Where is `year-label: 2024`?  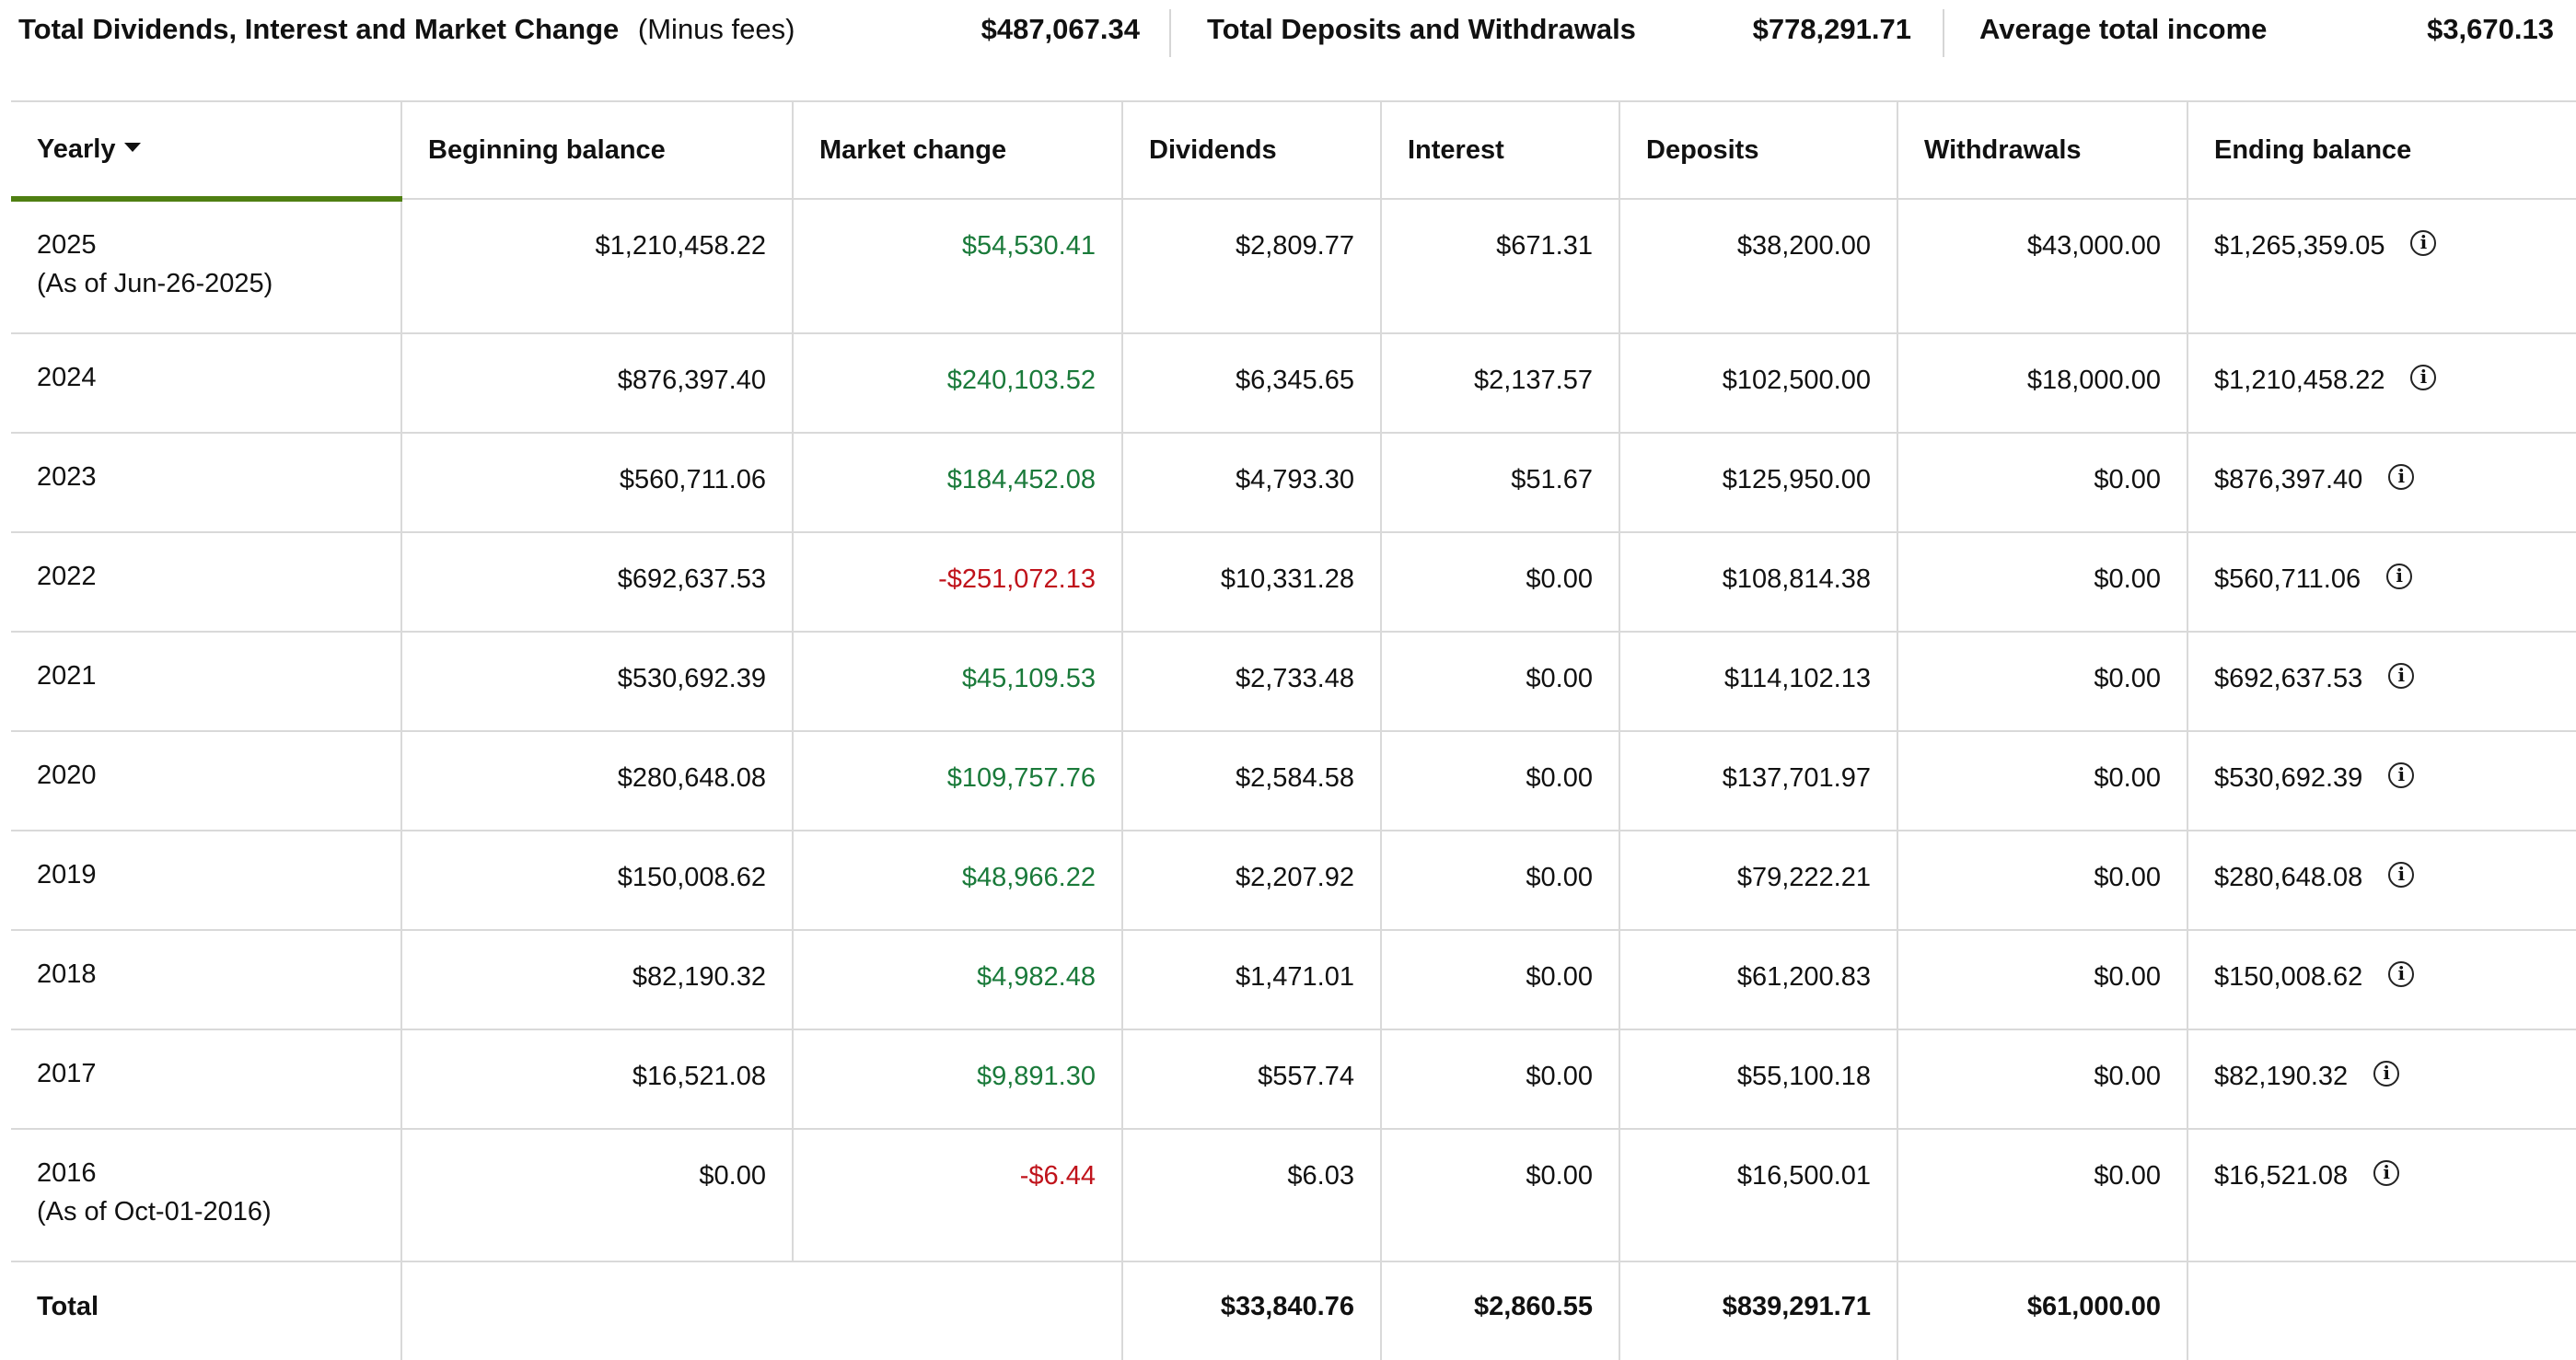
year-label: 2024 is located at coordinates (67, 377).